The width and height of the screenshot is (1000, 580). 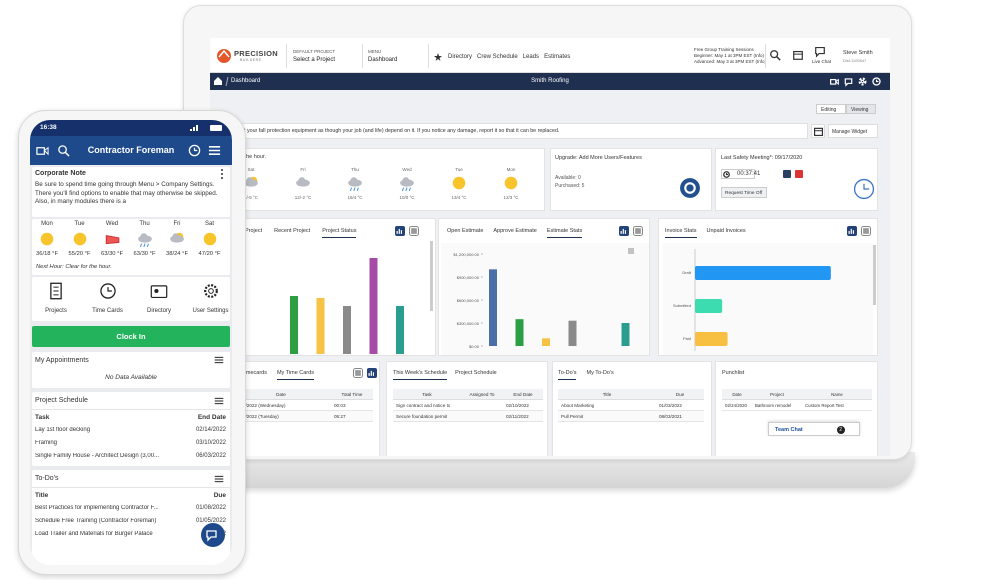 What do you see at coordinates (799, 174) in the screenshot?
I see `stop-button` at bounding box center [799, 174].